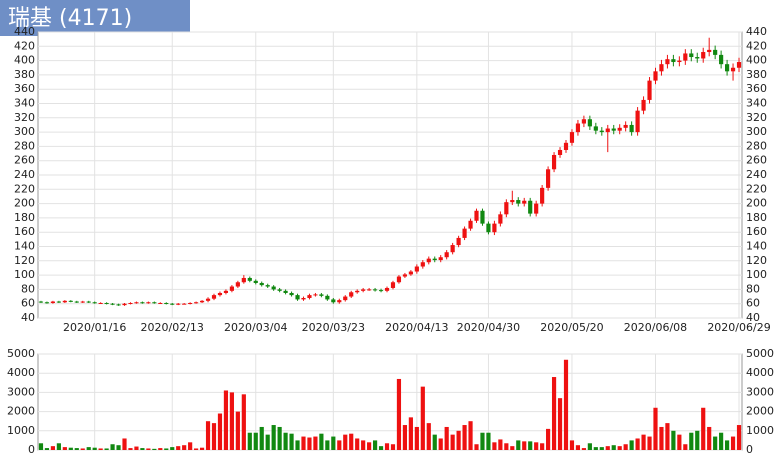 This screenshot has width=781, height=457. Describe the element at coordinates (24, 45) in the screenshot. I see `y-tick-label: 420` at that location.